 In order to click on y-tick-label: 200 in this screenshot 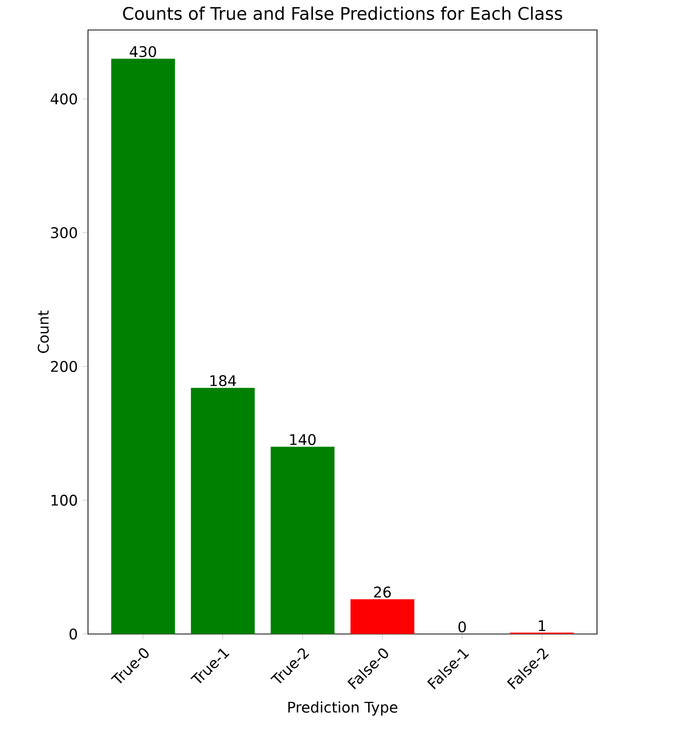, I will do `click(64, 366)`.